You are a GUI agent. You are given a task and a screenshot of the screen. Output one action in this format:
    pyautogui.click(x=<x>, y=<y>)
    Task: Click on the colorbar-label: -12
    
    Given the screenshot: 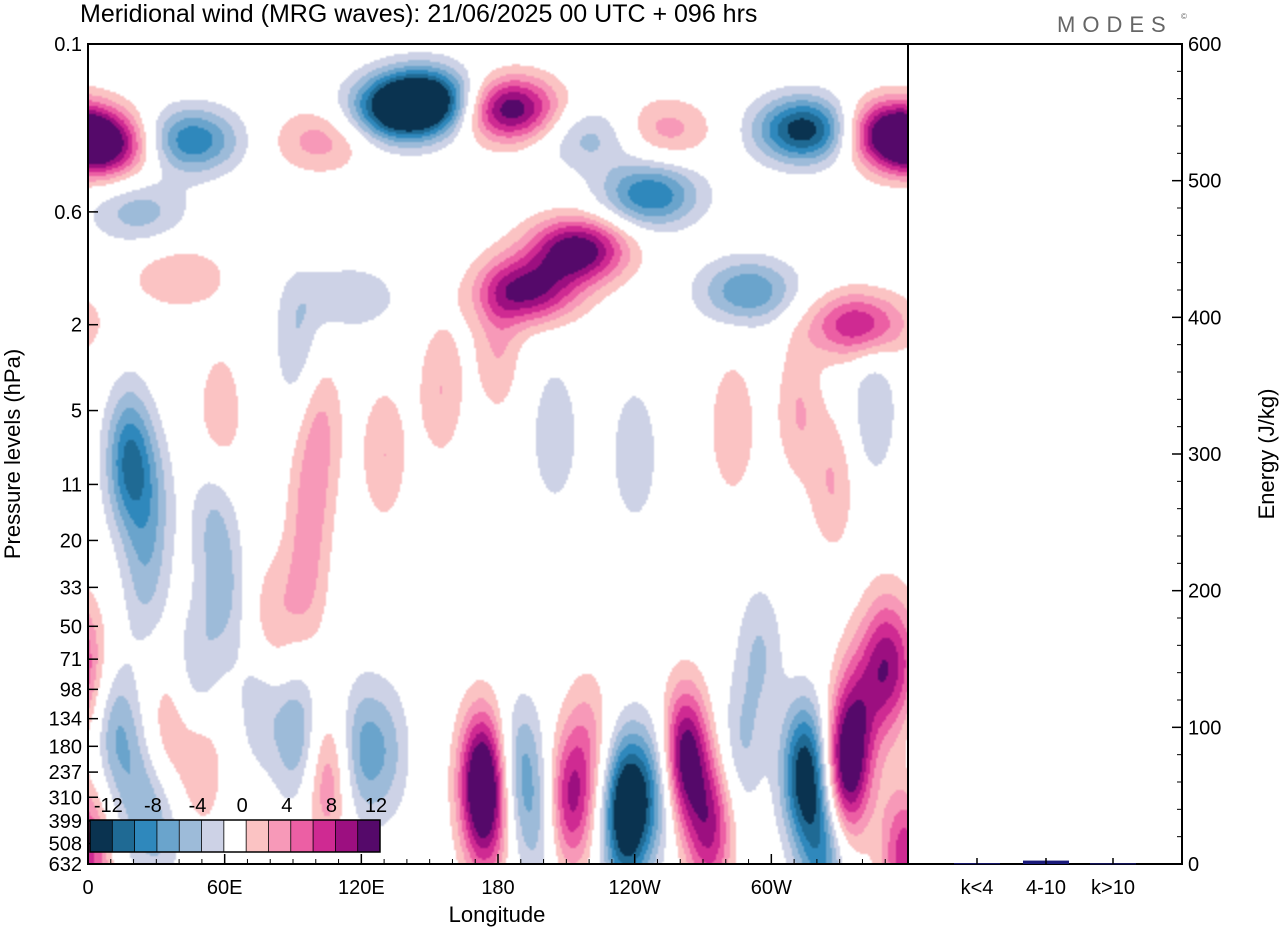 What is the action you would take?
    pyautogui.click(x=108, y=806)
    